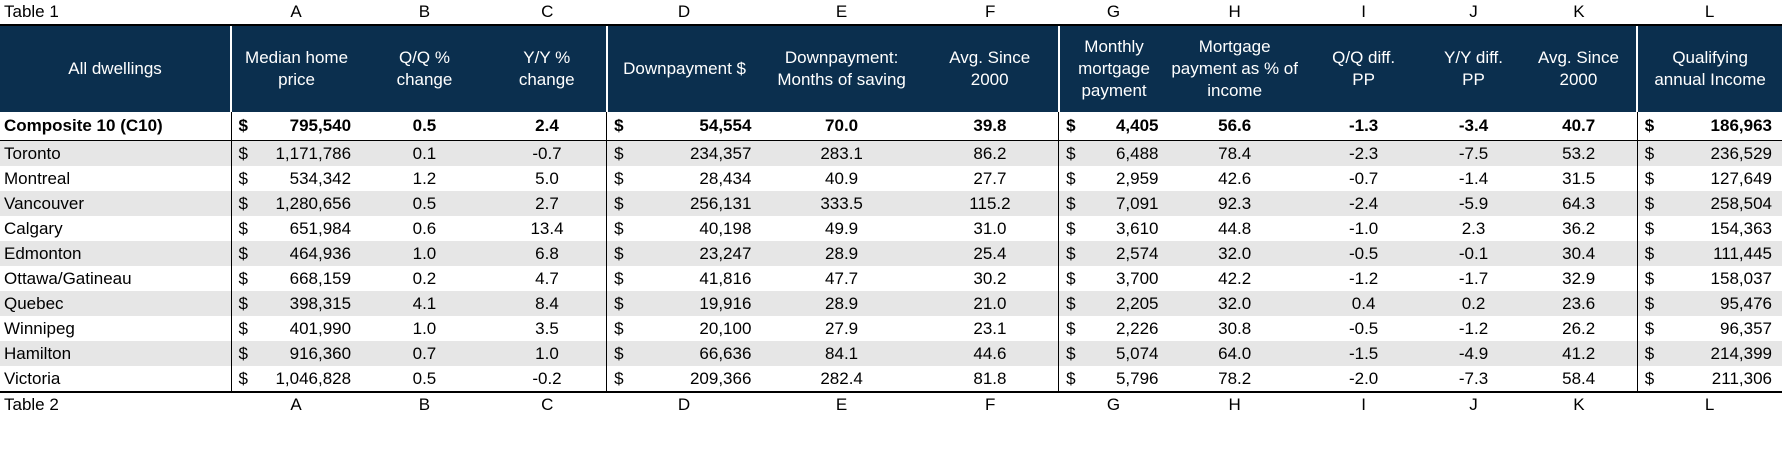 The image size is (1782, 474). I want to click on mp-avg-since-2000: 30.4, so click(1579, 253).